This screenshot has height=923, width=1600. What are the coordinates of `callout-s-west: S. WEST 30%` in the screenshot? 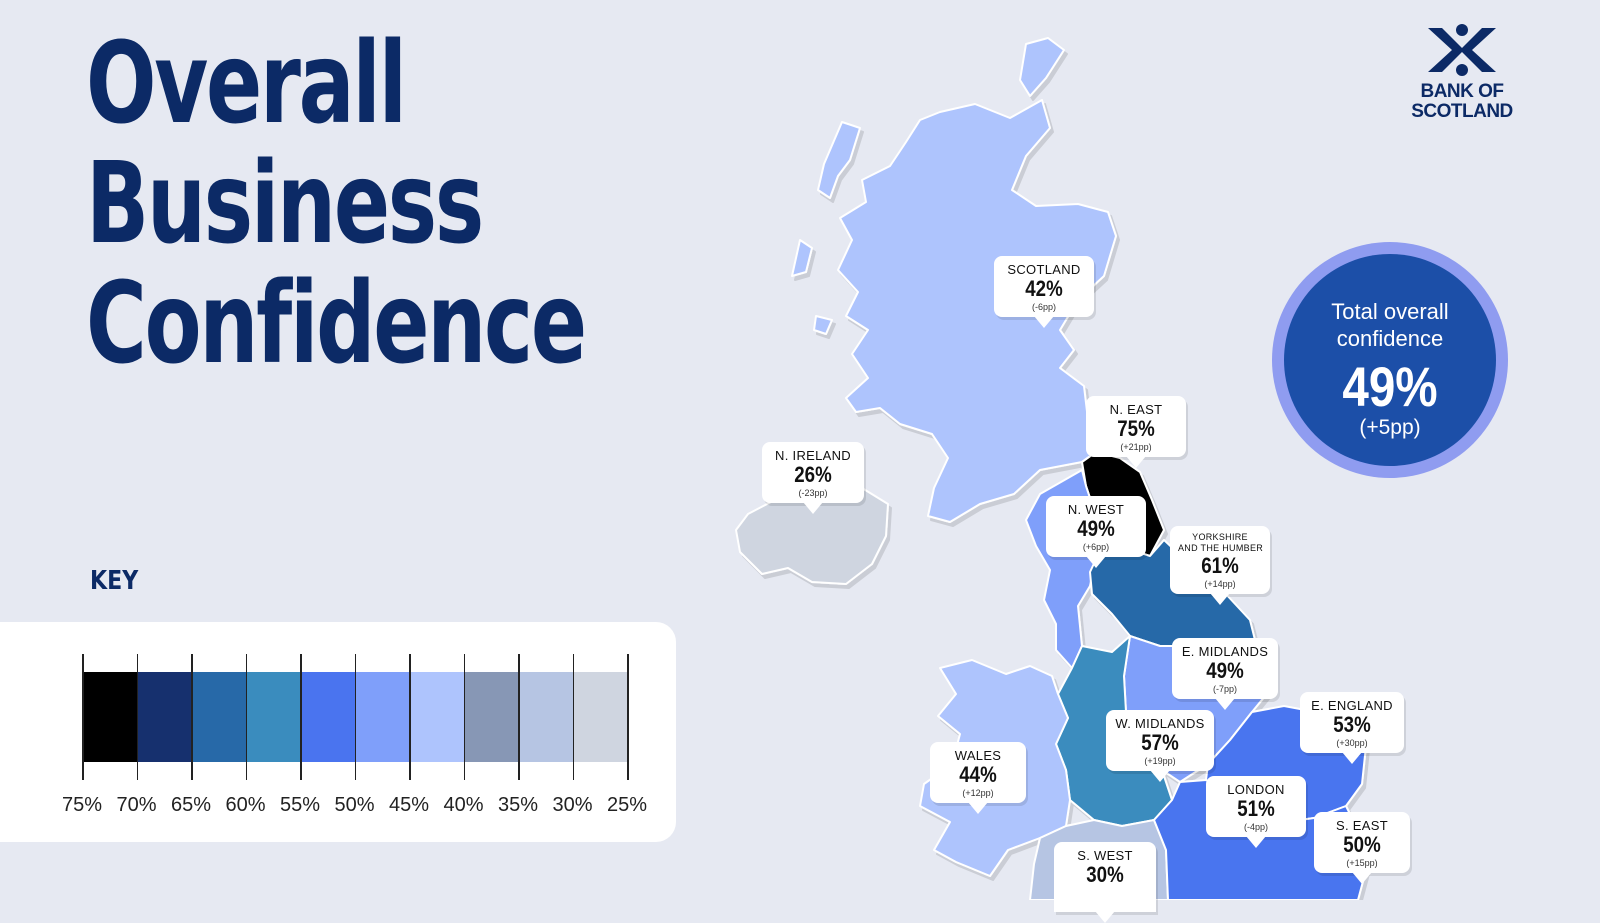 It's located at (1105, 882).